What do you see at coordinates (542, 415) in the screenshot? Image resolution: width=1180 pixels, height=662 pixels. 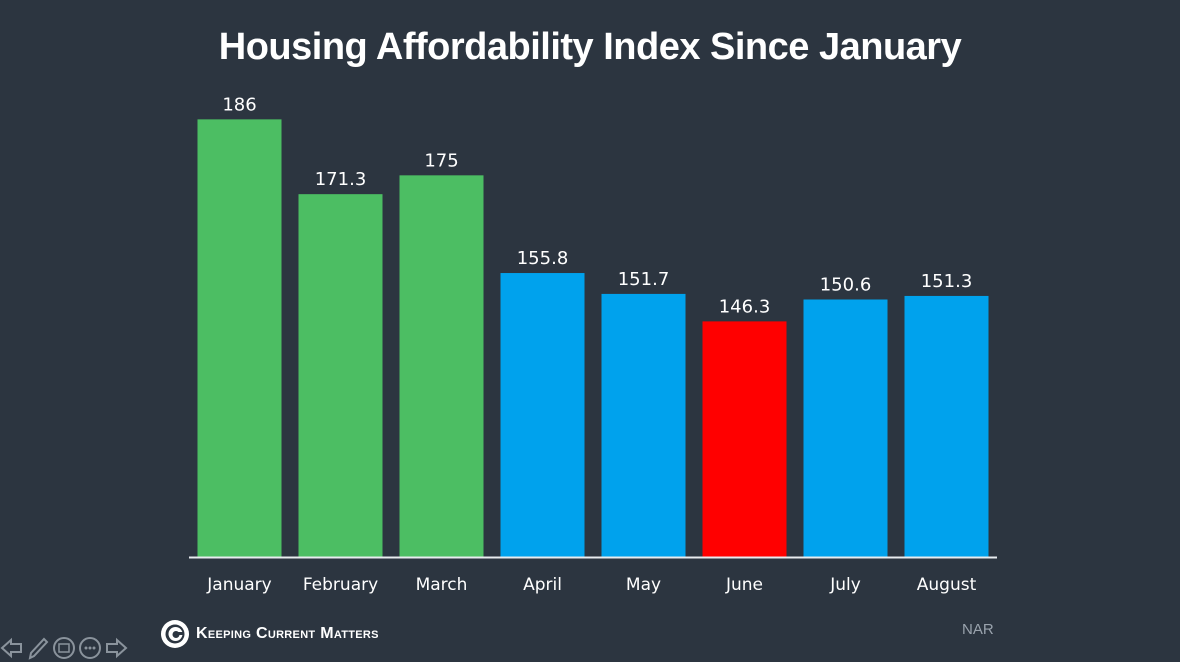 I see `bar-april` at bounding box center [542, 415].